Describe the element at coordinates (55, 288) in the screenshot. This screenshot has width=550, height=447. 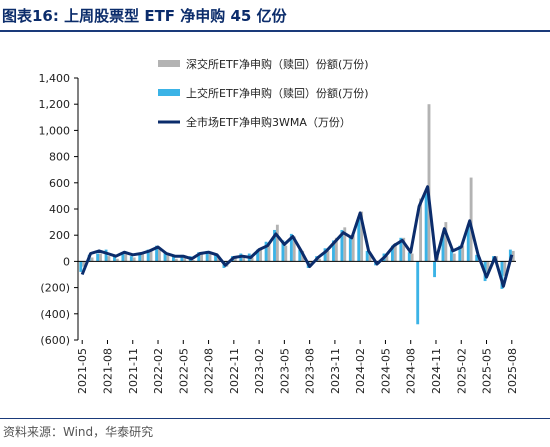
I see `y-tick-label: (200)` at that location.